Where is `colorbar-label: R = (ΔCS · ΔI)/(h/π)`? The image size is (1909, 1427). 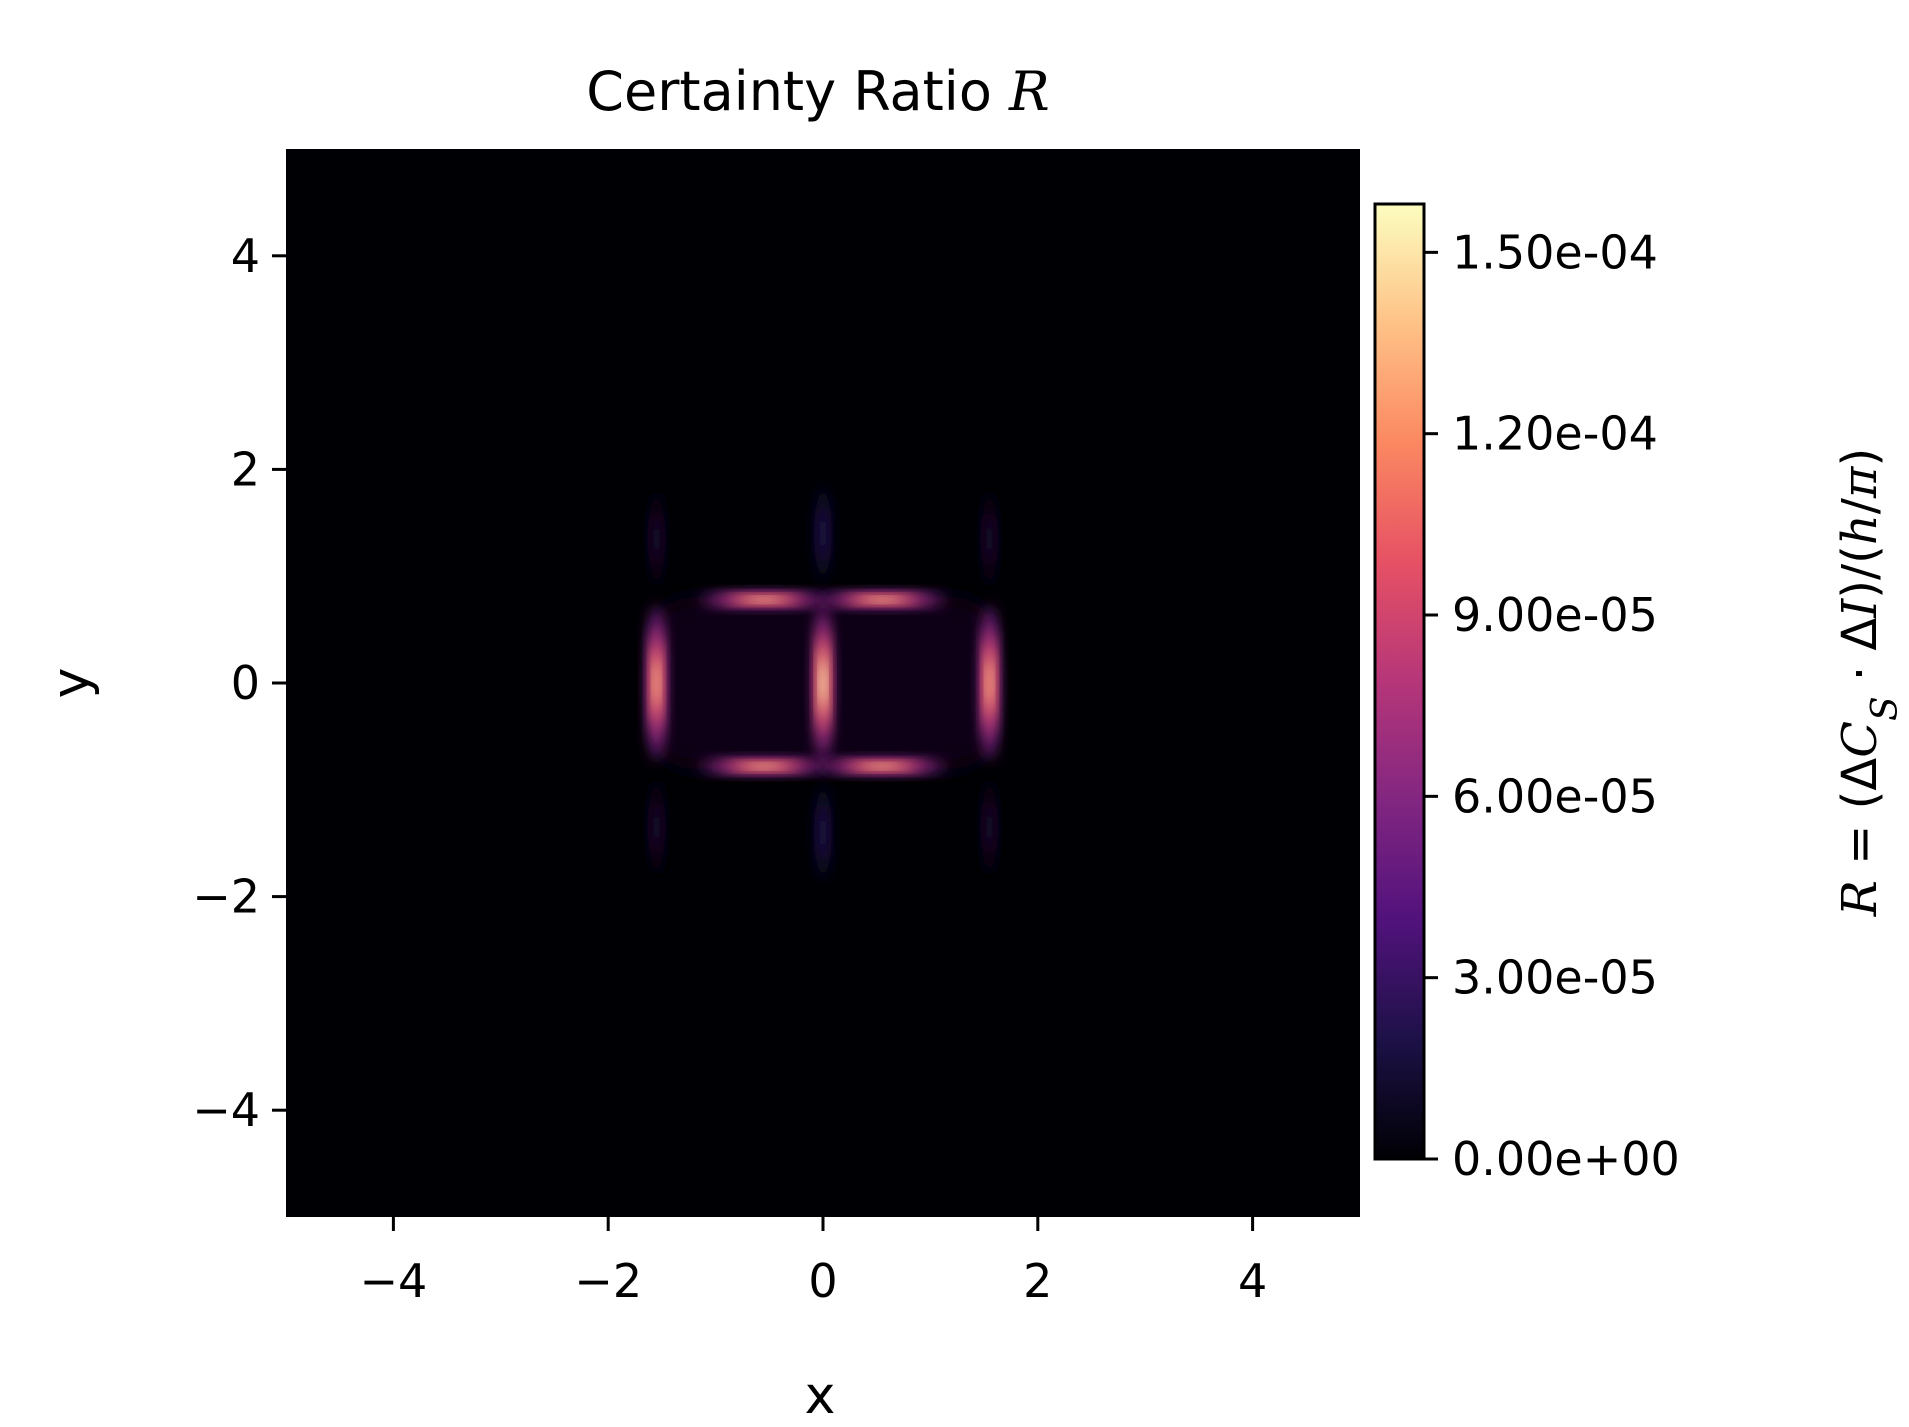
colorbar-label: R = (ΔCS · ΔI)/(h/π) is located at coordinates (1869, 682).